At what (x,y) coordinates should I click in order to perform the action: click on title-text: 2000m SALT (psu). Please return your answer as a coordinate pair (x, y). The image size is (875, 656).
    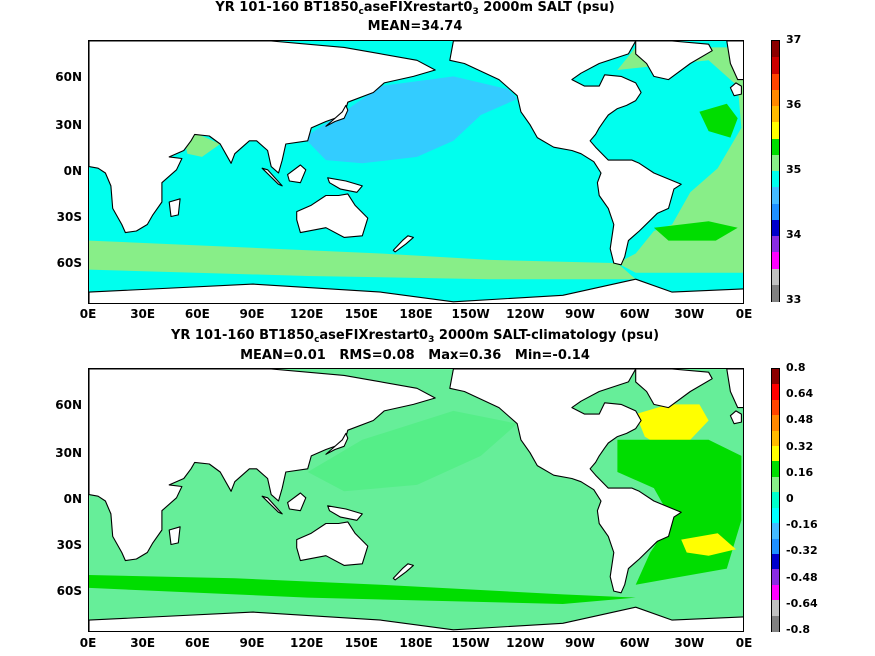
    Looking at the image, I should click on (546, 7).